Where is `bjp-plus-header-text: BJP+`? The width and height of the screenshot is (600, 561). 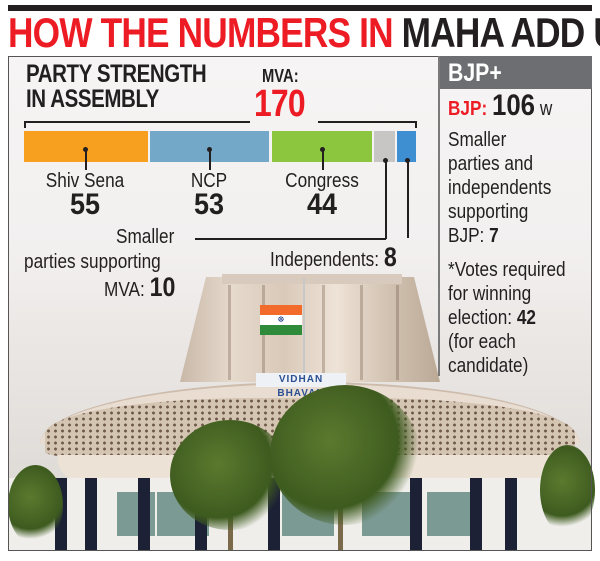 bjp-plus-header-text: BJP+ is located at coordinates (475, 73).